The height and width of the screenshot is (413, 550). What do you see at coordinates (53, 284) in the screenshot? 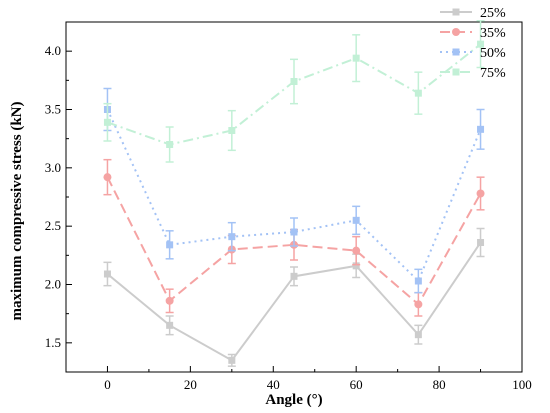
I see `y-tick-label: 2.0` at bounding box center [53, 284].